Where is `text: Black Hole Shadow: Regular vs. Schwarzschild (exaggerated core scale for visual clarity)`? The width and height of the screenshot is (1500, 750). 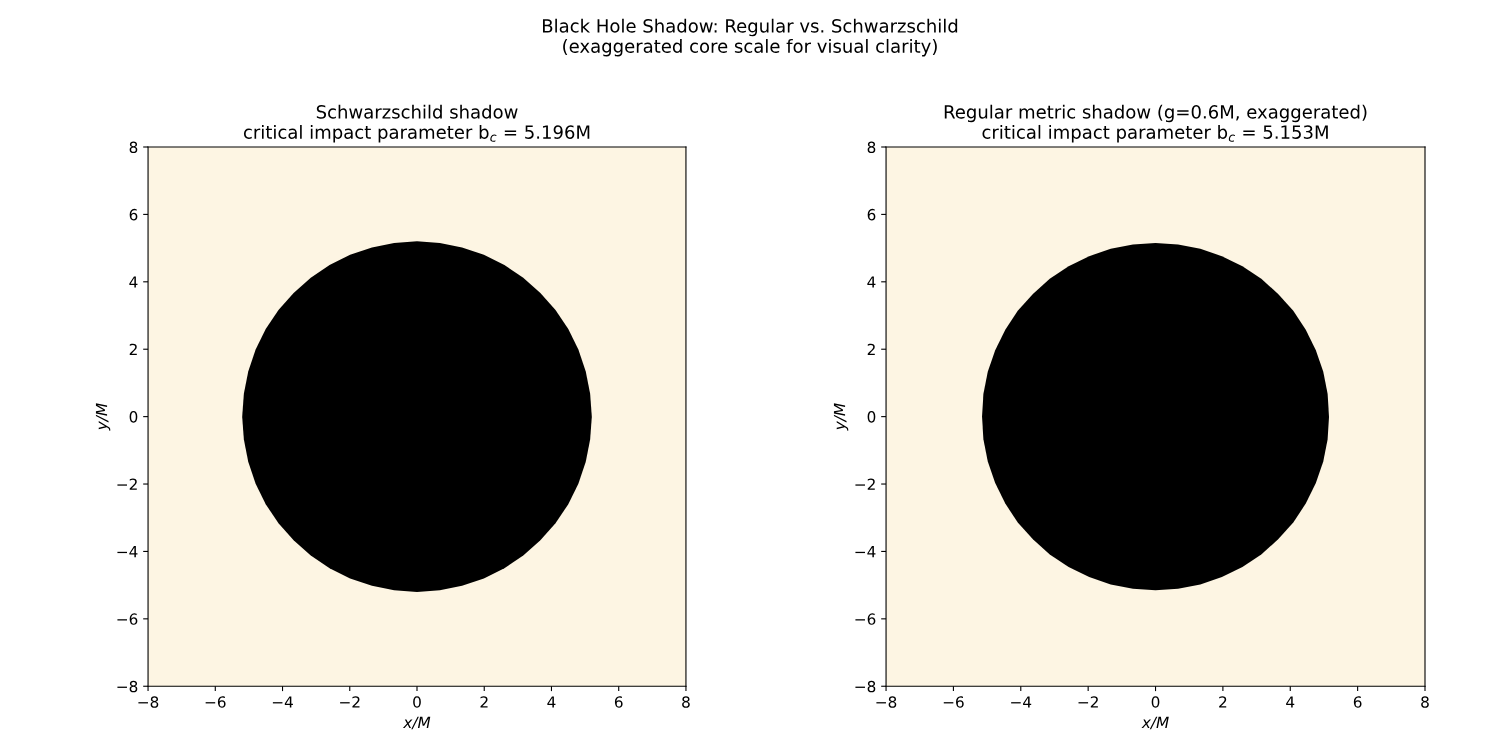
text: Black Hole Shadow: Regular vs. Schwarzschild (exaggerated core scale for visual clarity) is located at coordinates (750, 37).